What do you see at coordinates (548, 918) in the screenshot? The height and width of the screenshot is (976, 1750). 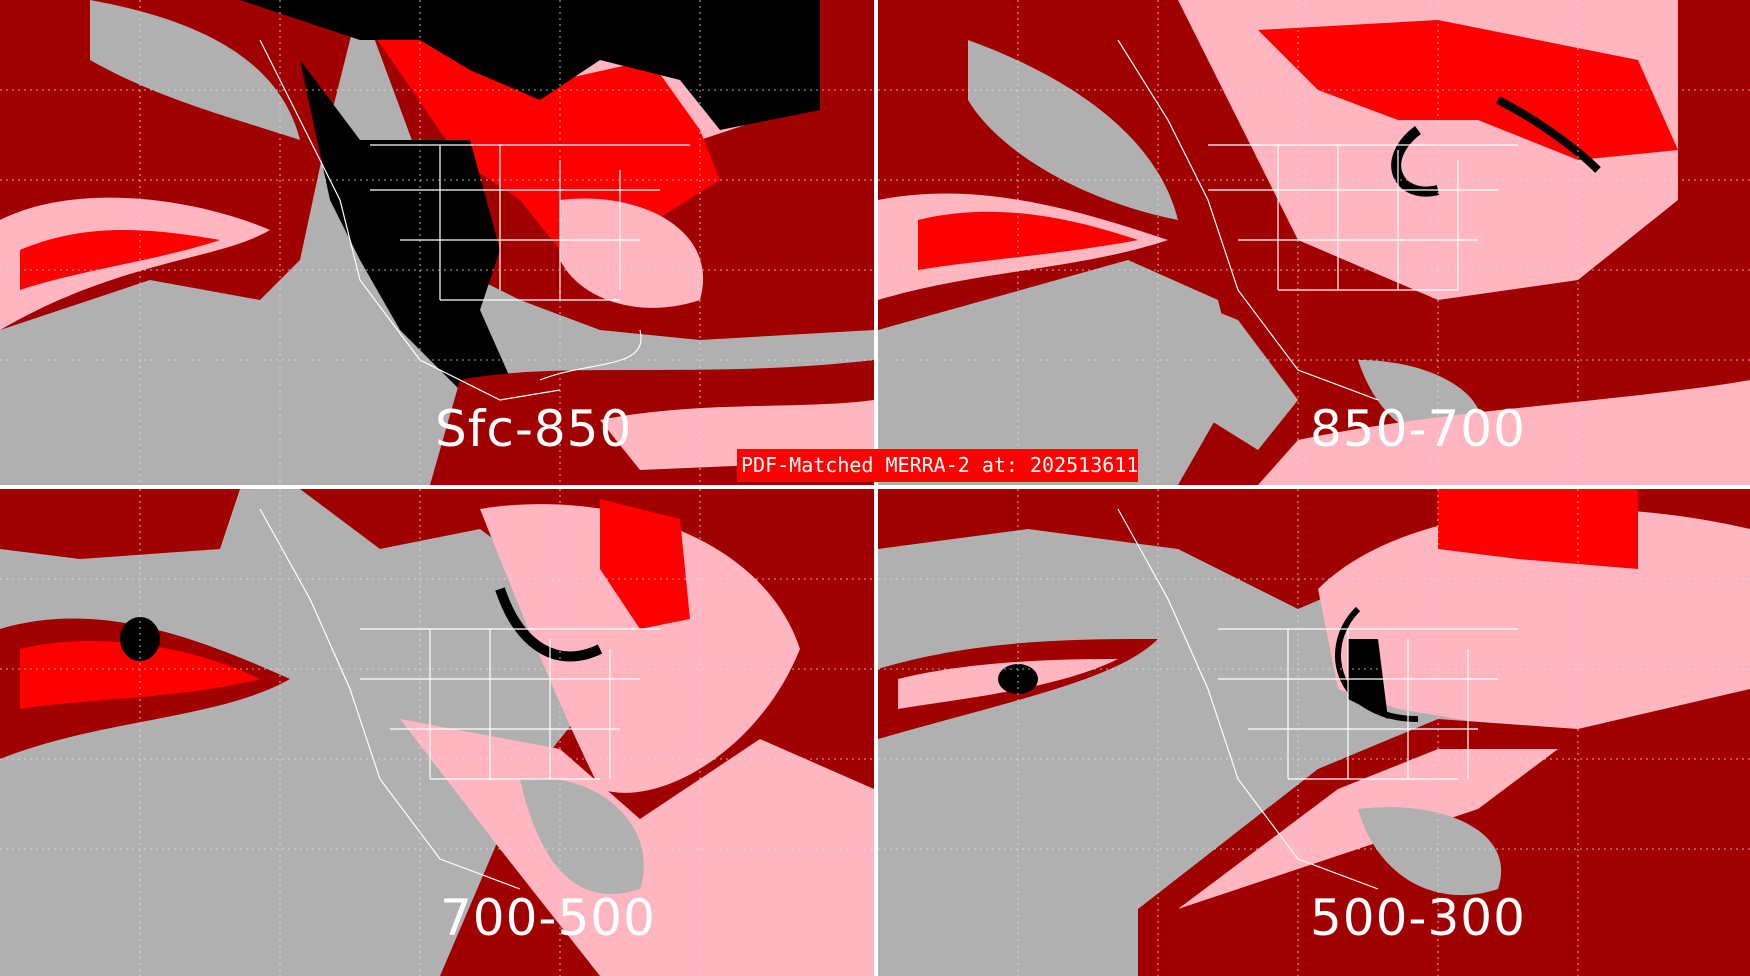 I see `panel-label-700-500: 700-500` at bounding box center [548, 918].